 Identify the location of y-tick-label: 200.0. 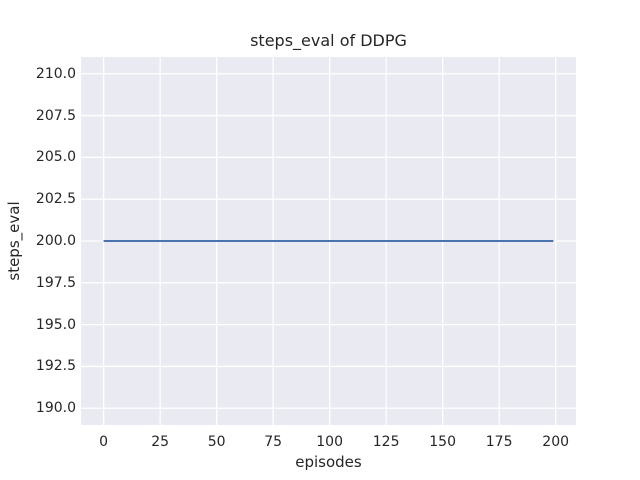
(55, 241).